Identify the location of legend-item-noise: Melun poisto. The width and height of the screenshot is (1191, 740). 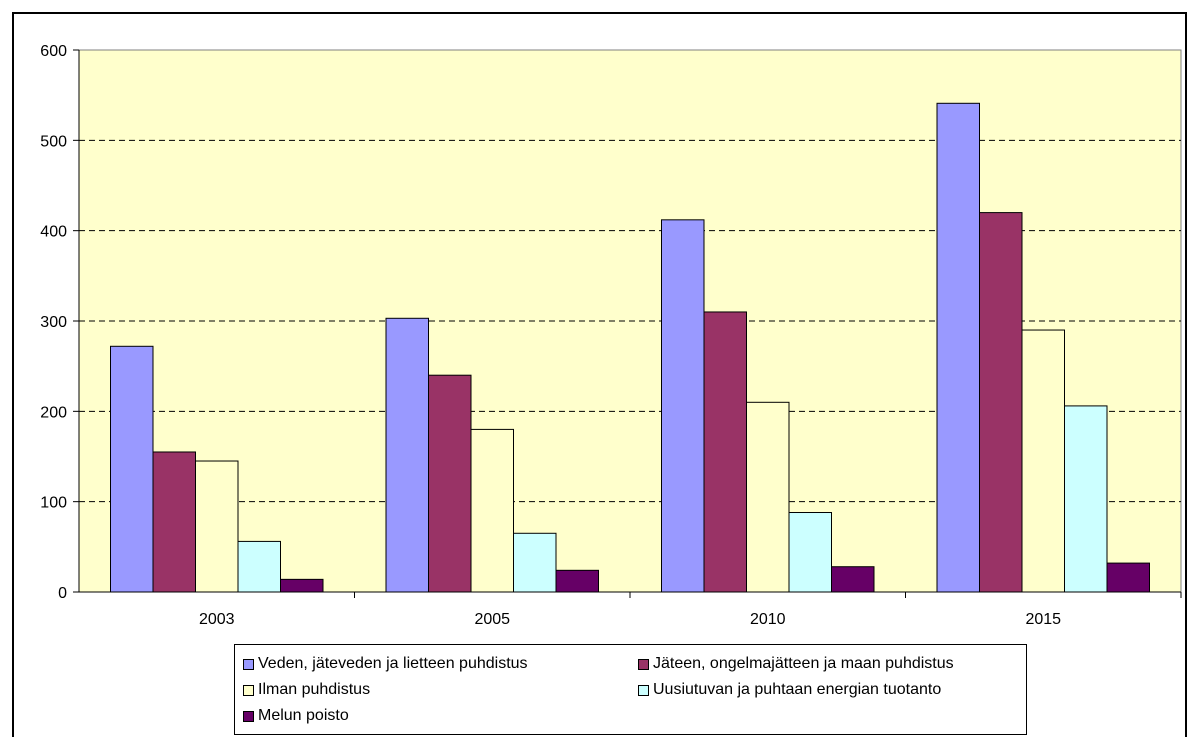
(296, 716).